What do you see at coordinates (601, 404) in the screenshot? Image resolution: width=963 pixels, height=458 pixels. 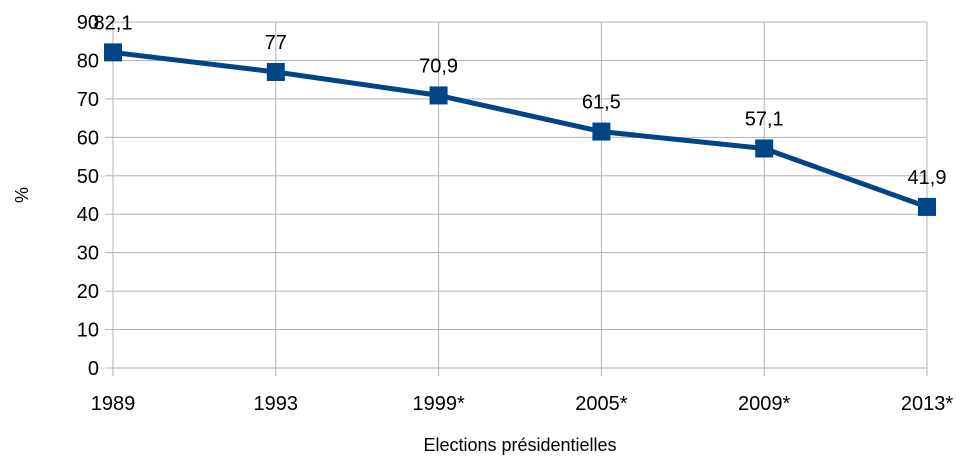 I see `x-tick-label: 2005*` at bounding box center [601, 404].